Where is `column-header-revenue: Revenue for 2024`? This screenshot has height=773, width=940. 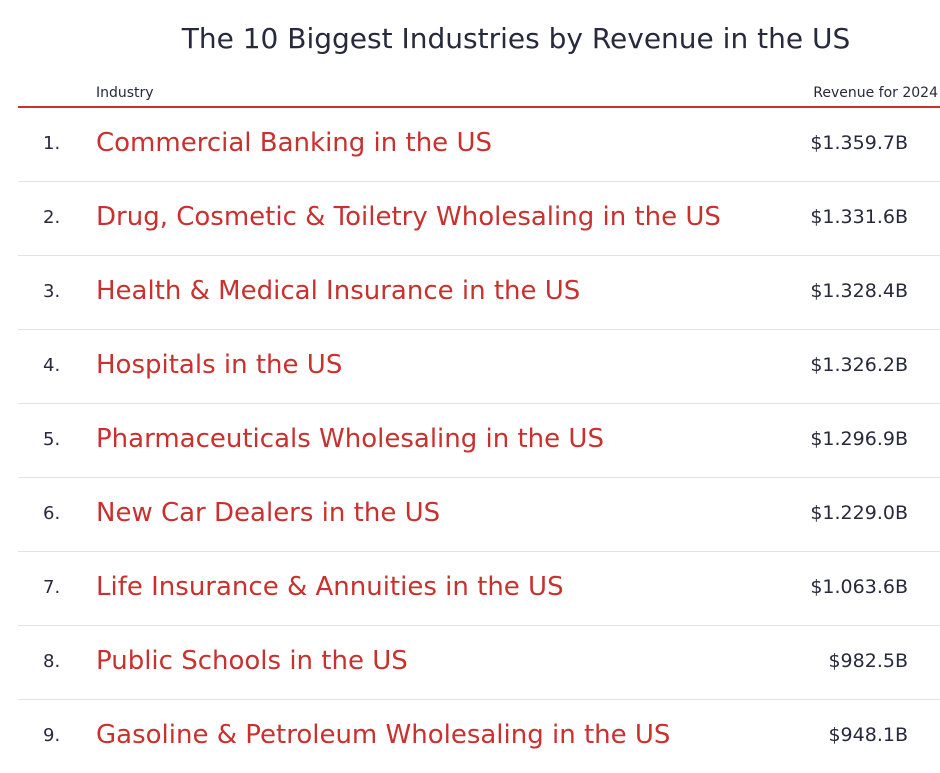
column-header-revenue: Revenue for 2024 is located at coordinates (875, 93).